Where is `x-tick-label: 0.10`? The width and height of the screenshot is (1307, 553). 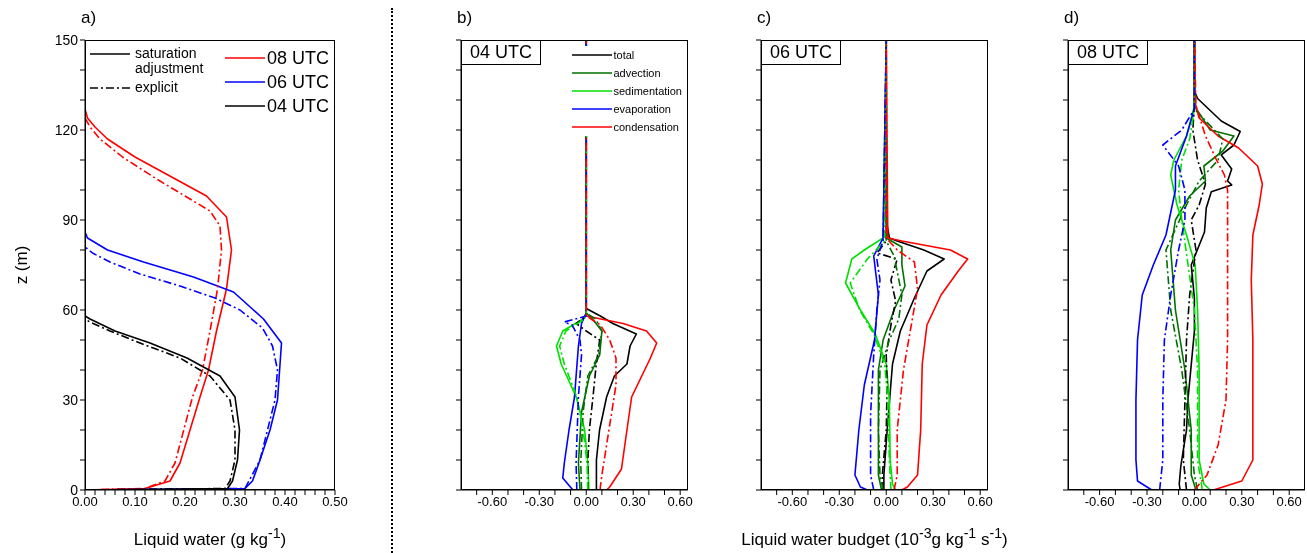
x-tick-label: 0.10 is located at coordinates (135, 502).